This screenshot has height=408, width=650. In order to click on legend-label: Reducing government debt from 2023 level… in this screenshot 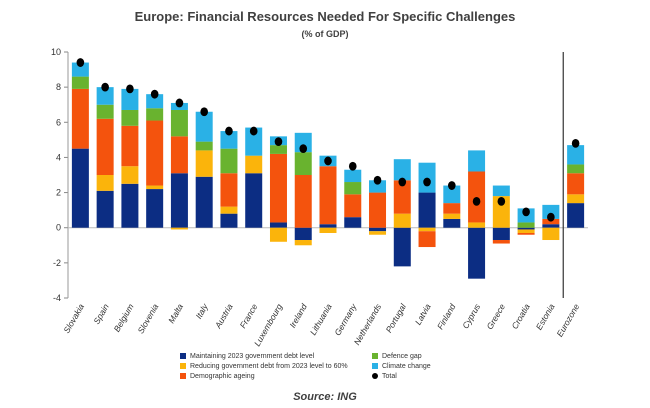, I will do `click(269, 366)`.